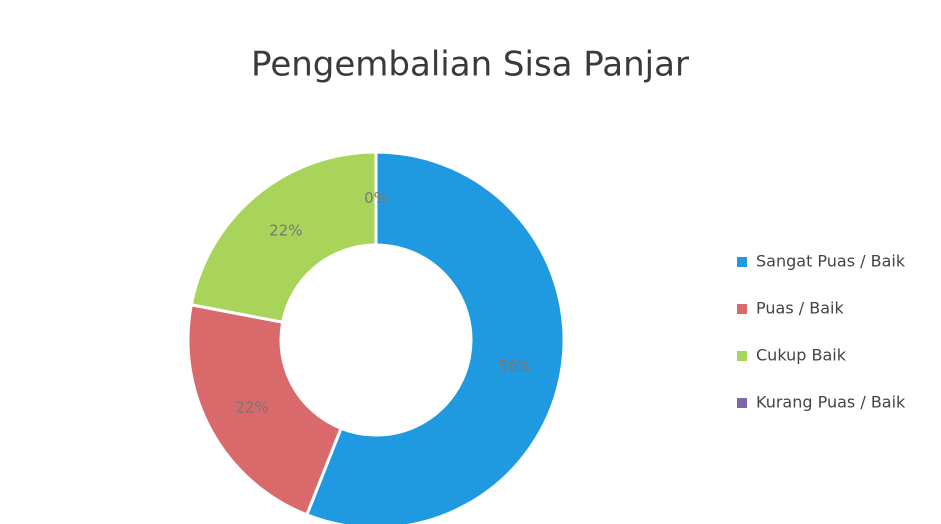 This screenshot has width=941, height=524. Describe the element at coordinates (514, 366) in the screenshot. I see `data-label: 56%` at that location.